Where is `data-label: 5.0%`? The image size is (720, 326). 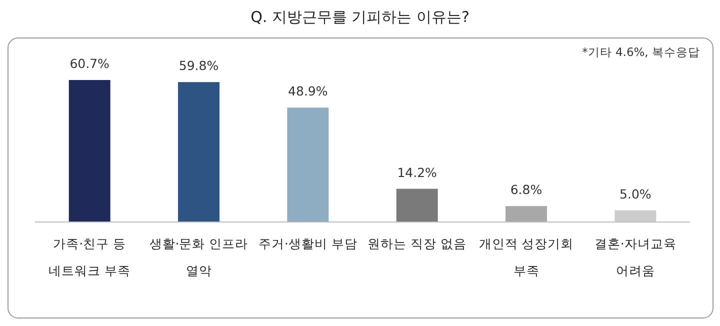
data-label: 5.0% is located at coordinates (636, 194).